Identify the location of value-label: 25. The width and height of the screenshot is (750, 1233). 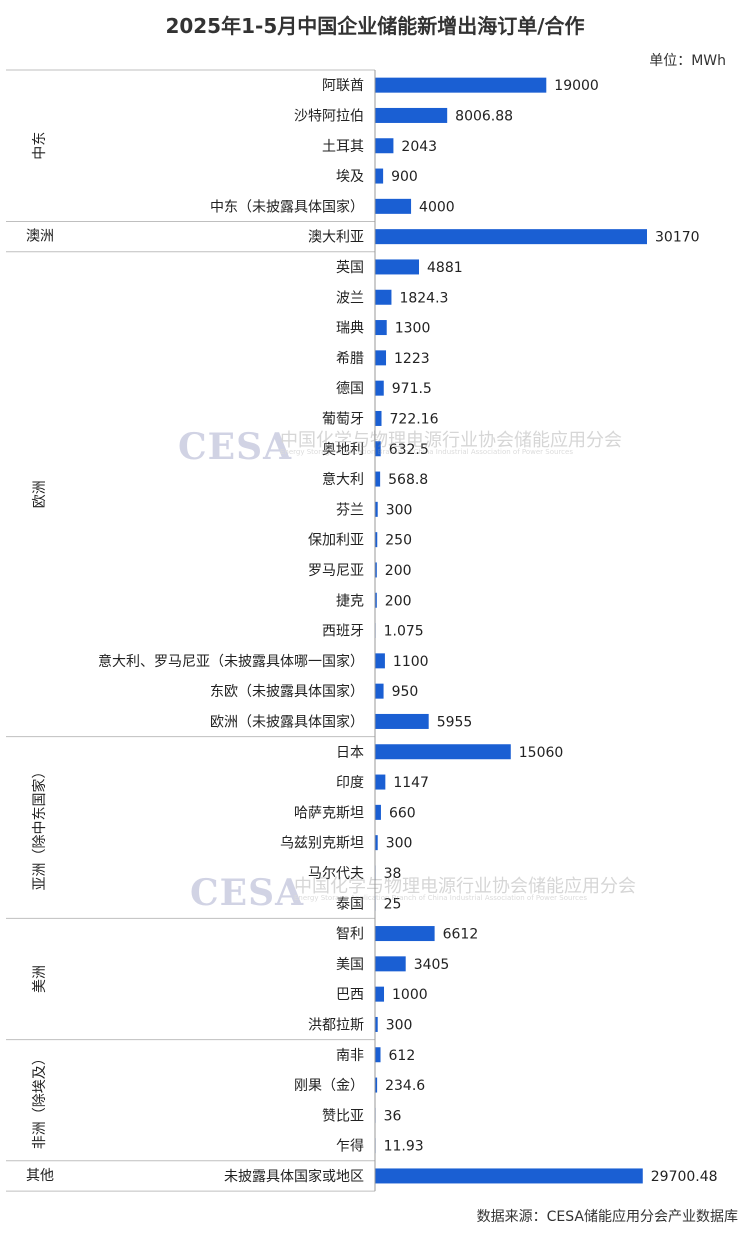
(393, 904).